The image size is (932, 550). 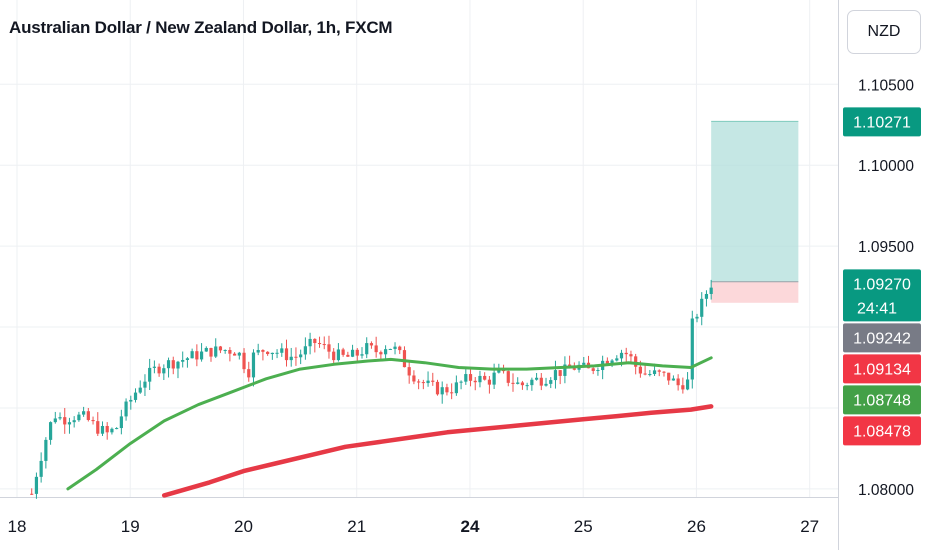 I want to click on x-tick-label: 19, so click(x=130, y=526).